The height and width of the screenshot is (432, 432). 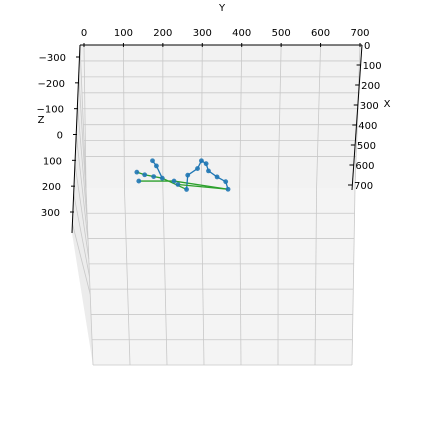 I want to click on tick-label-y: 0, so click(x=84, y=33).